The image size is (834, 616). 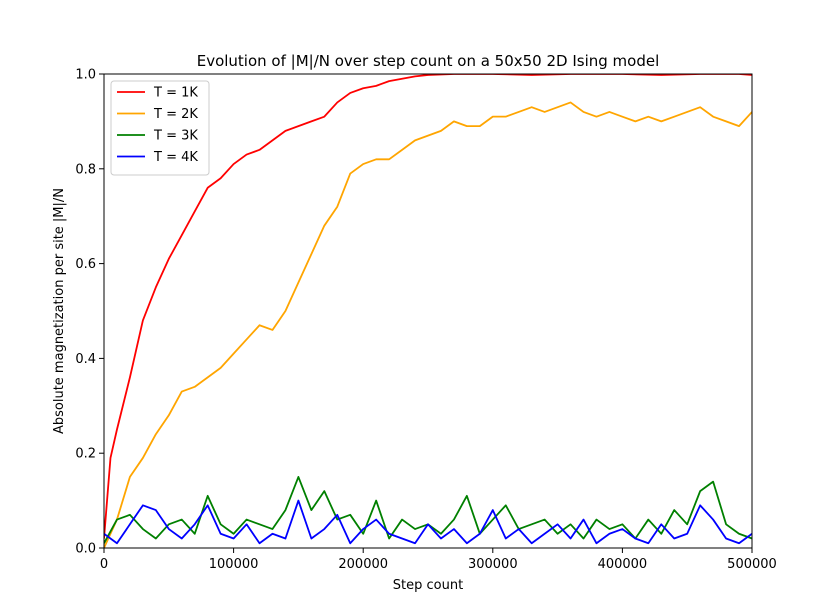 I want to click on x-axis-label: Step count, so click(x=428, y=585).